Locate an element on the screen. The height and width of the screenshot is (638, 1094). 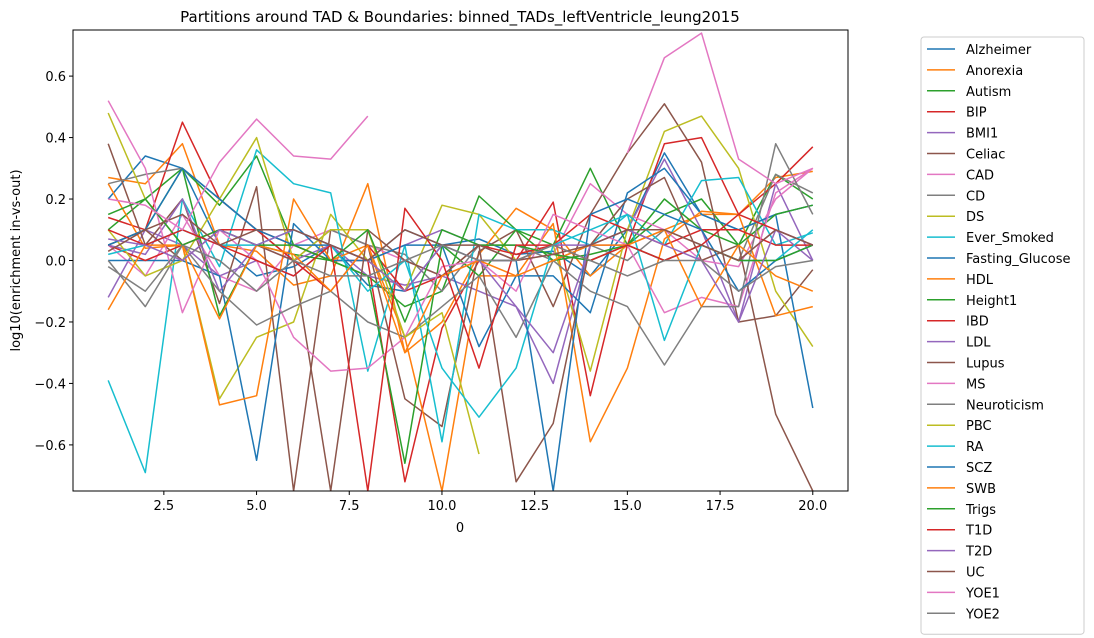
x-tick-label: 12.5 is located at coordinates (534, 506).